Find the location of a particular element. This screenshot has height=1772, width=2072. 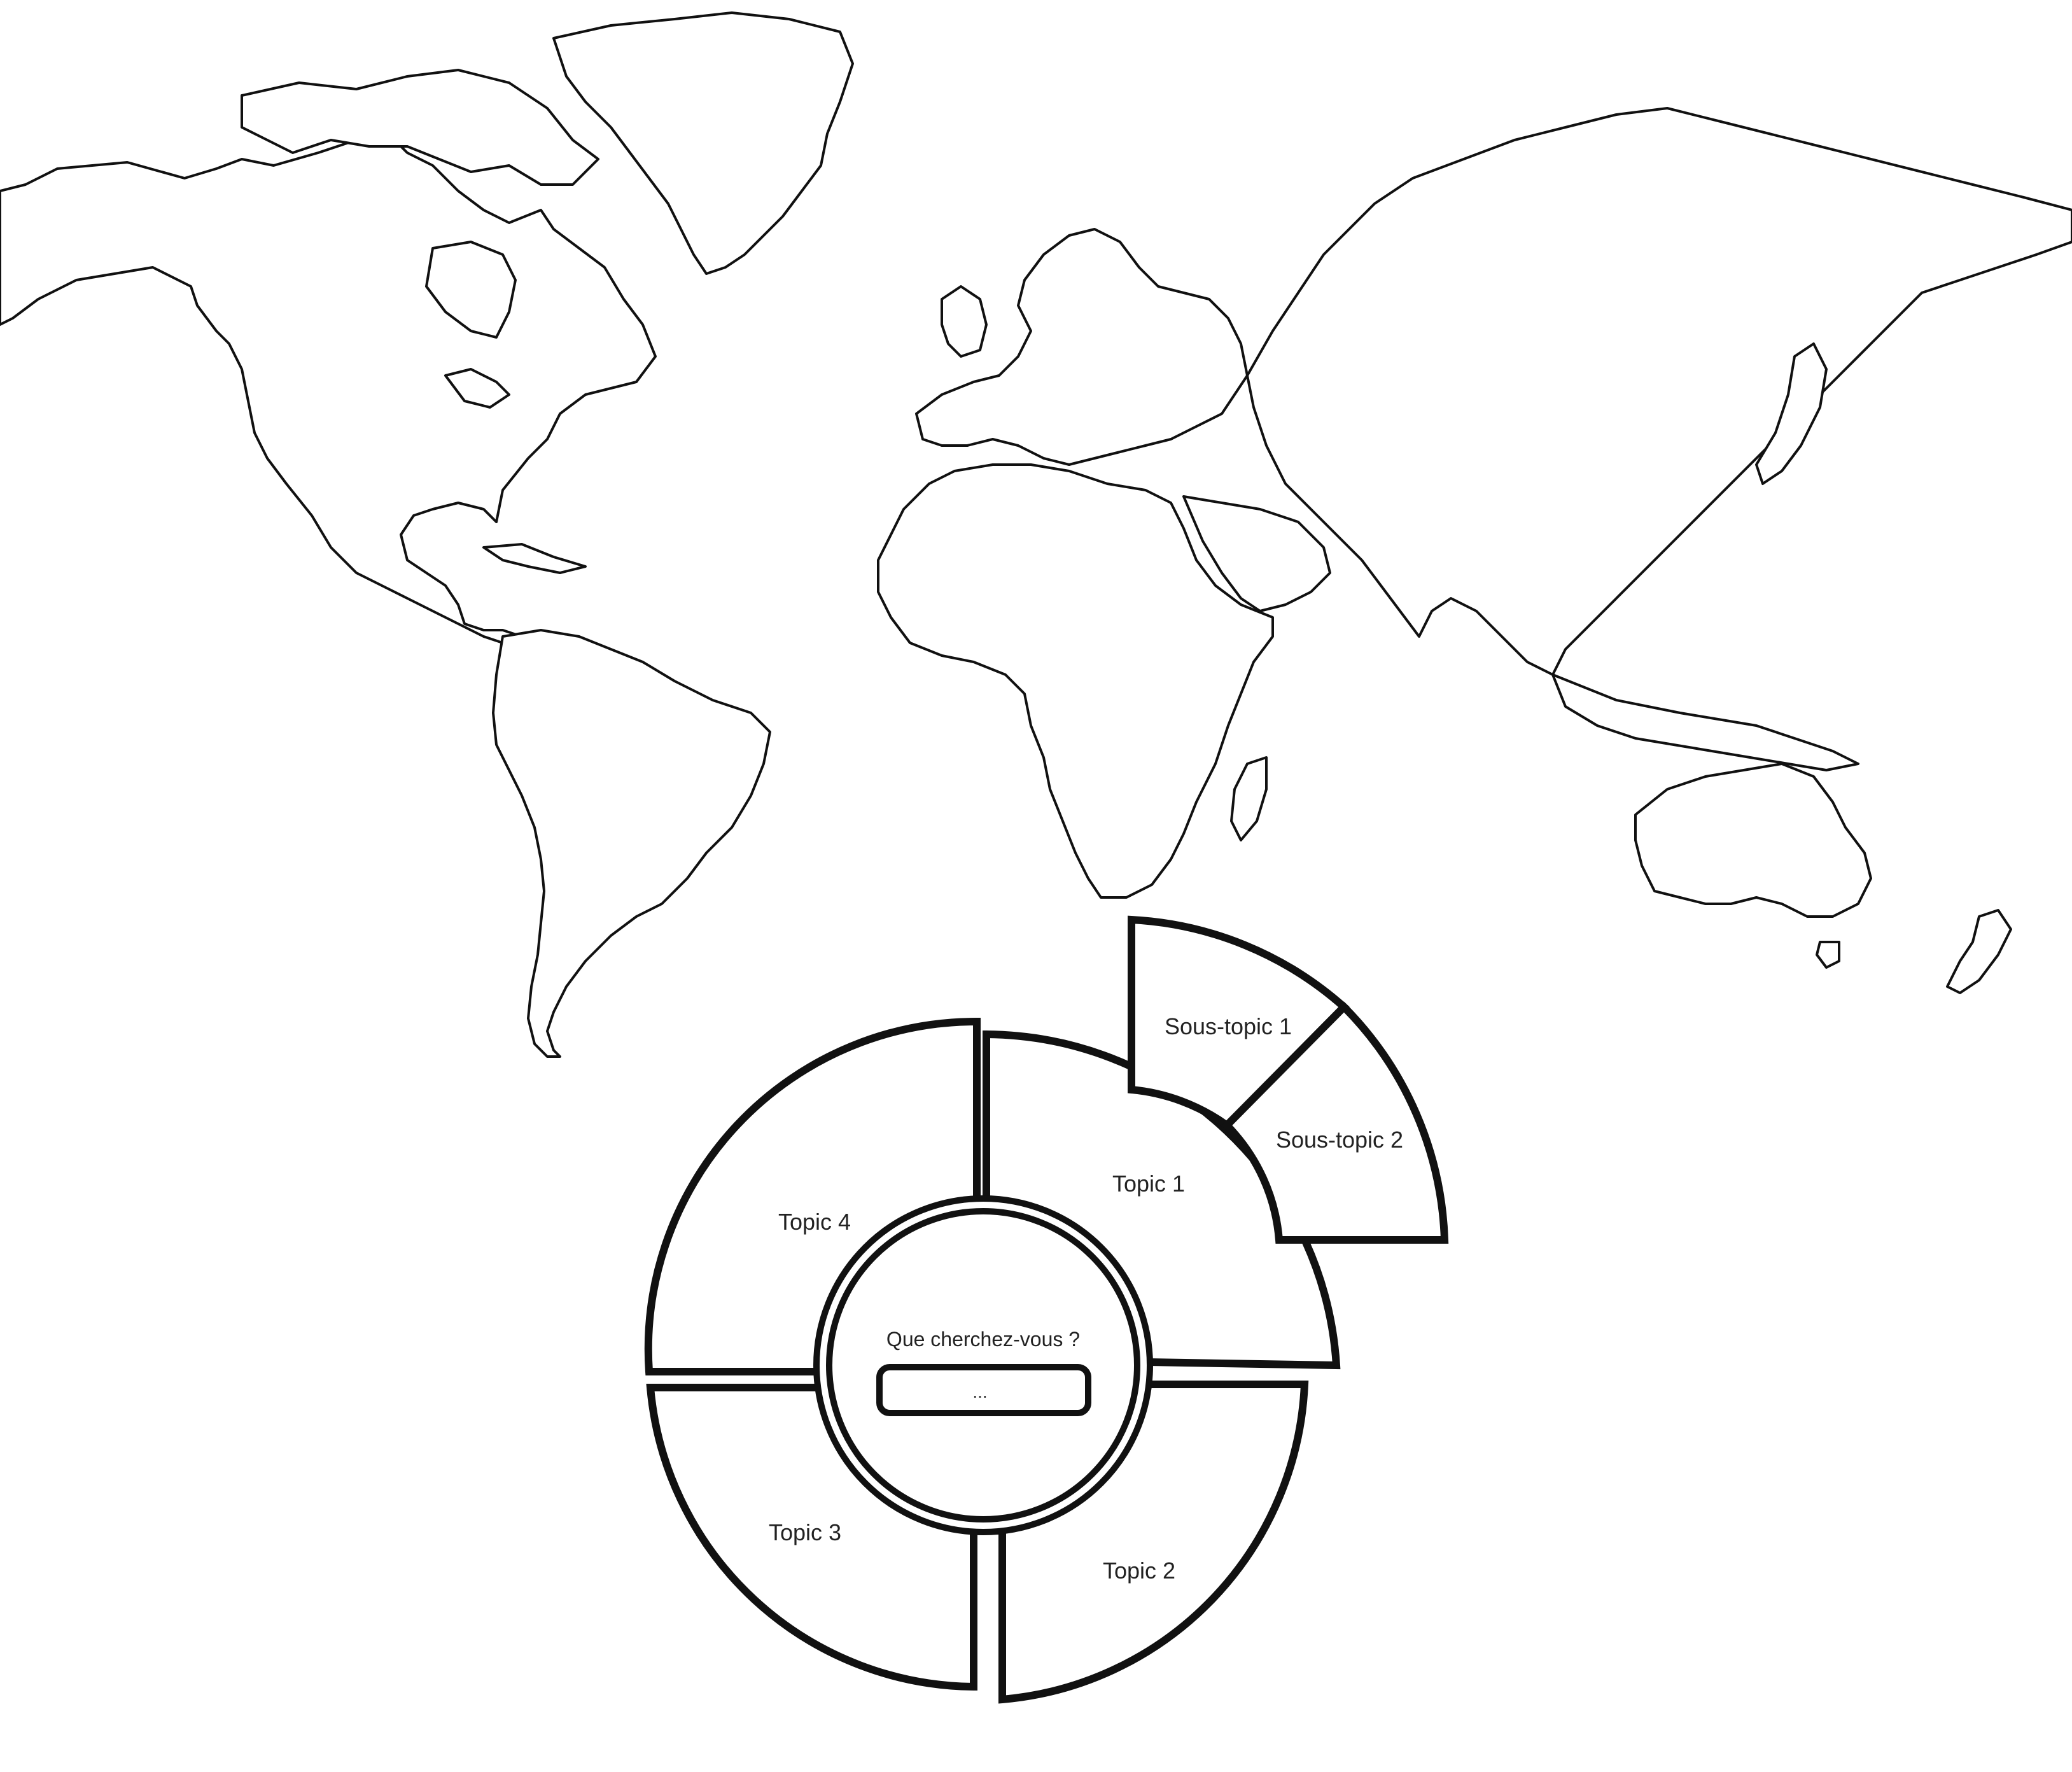

europe-landmass is located at coordinates (1082, 347).